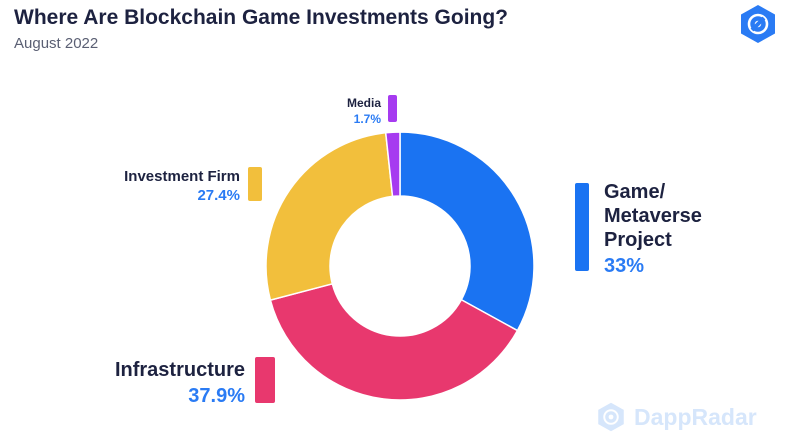 This screenshot has height=445, width=800. Describe the element at coordinates (392, 108) in the screenshot. I see `legend-marker-media` at that location.